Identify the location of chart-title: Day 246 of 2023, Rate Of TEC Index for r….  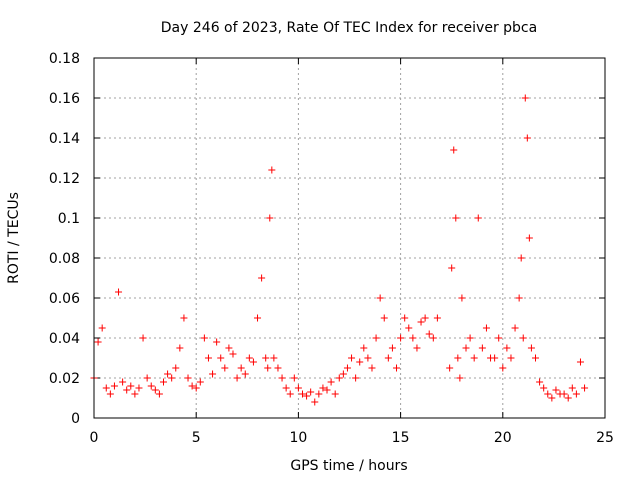
(349, 28).